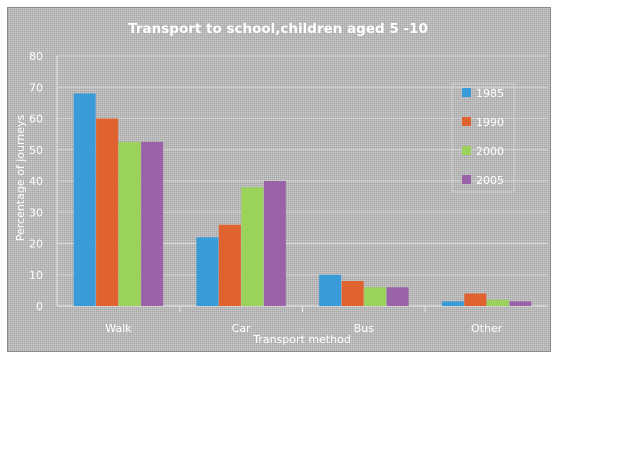 Image resolution: width=618 pixels, height=452 pixels. Describe the element at coordinates (152, 223) in the screenshot. I see `bar-walk-2005` at that location.